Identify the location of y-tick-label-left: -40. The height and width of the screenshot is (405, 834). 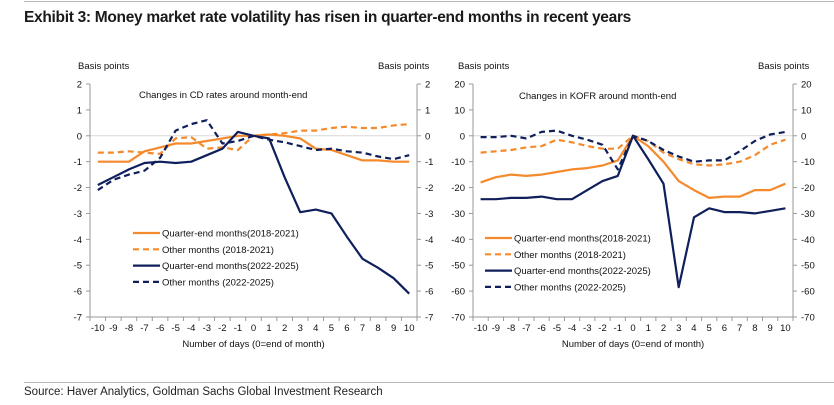
(458, 240).